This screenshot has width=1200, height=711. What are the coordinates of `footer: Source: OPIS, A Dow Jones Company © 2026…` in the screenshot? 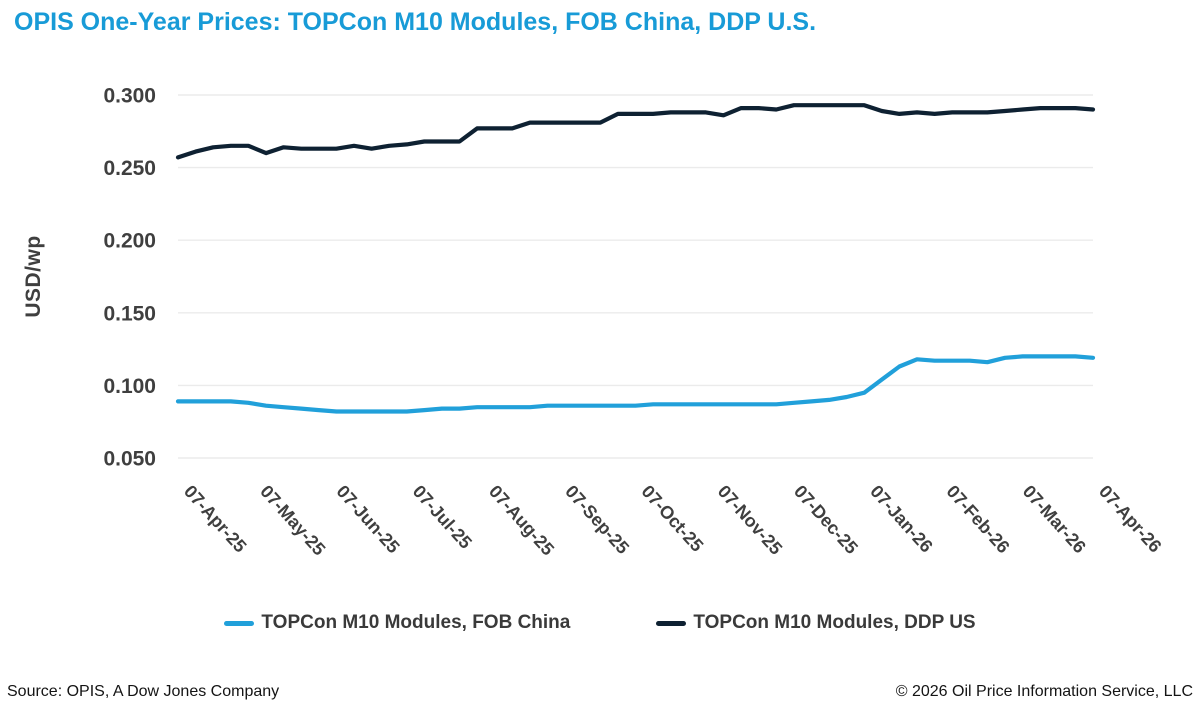 It's located at (600, 692).